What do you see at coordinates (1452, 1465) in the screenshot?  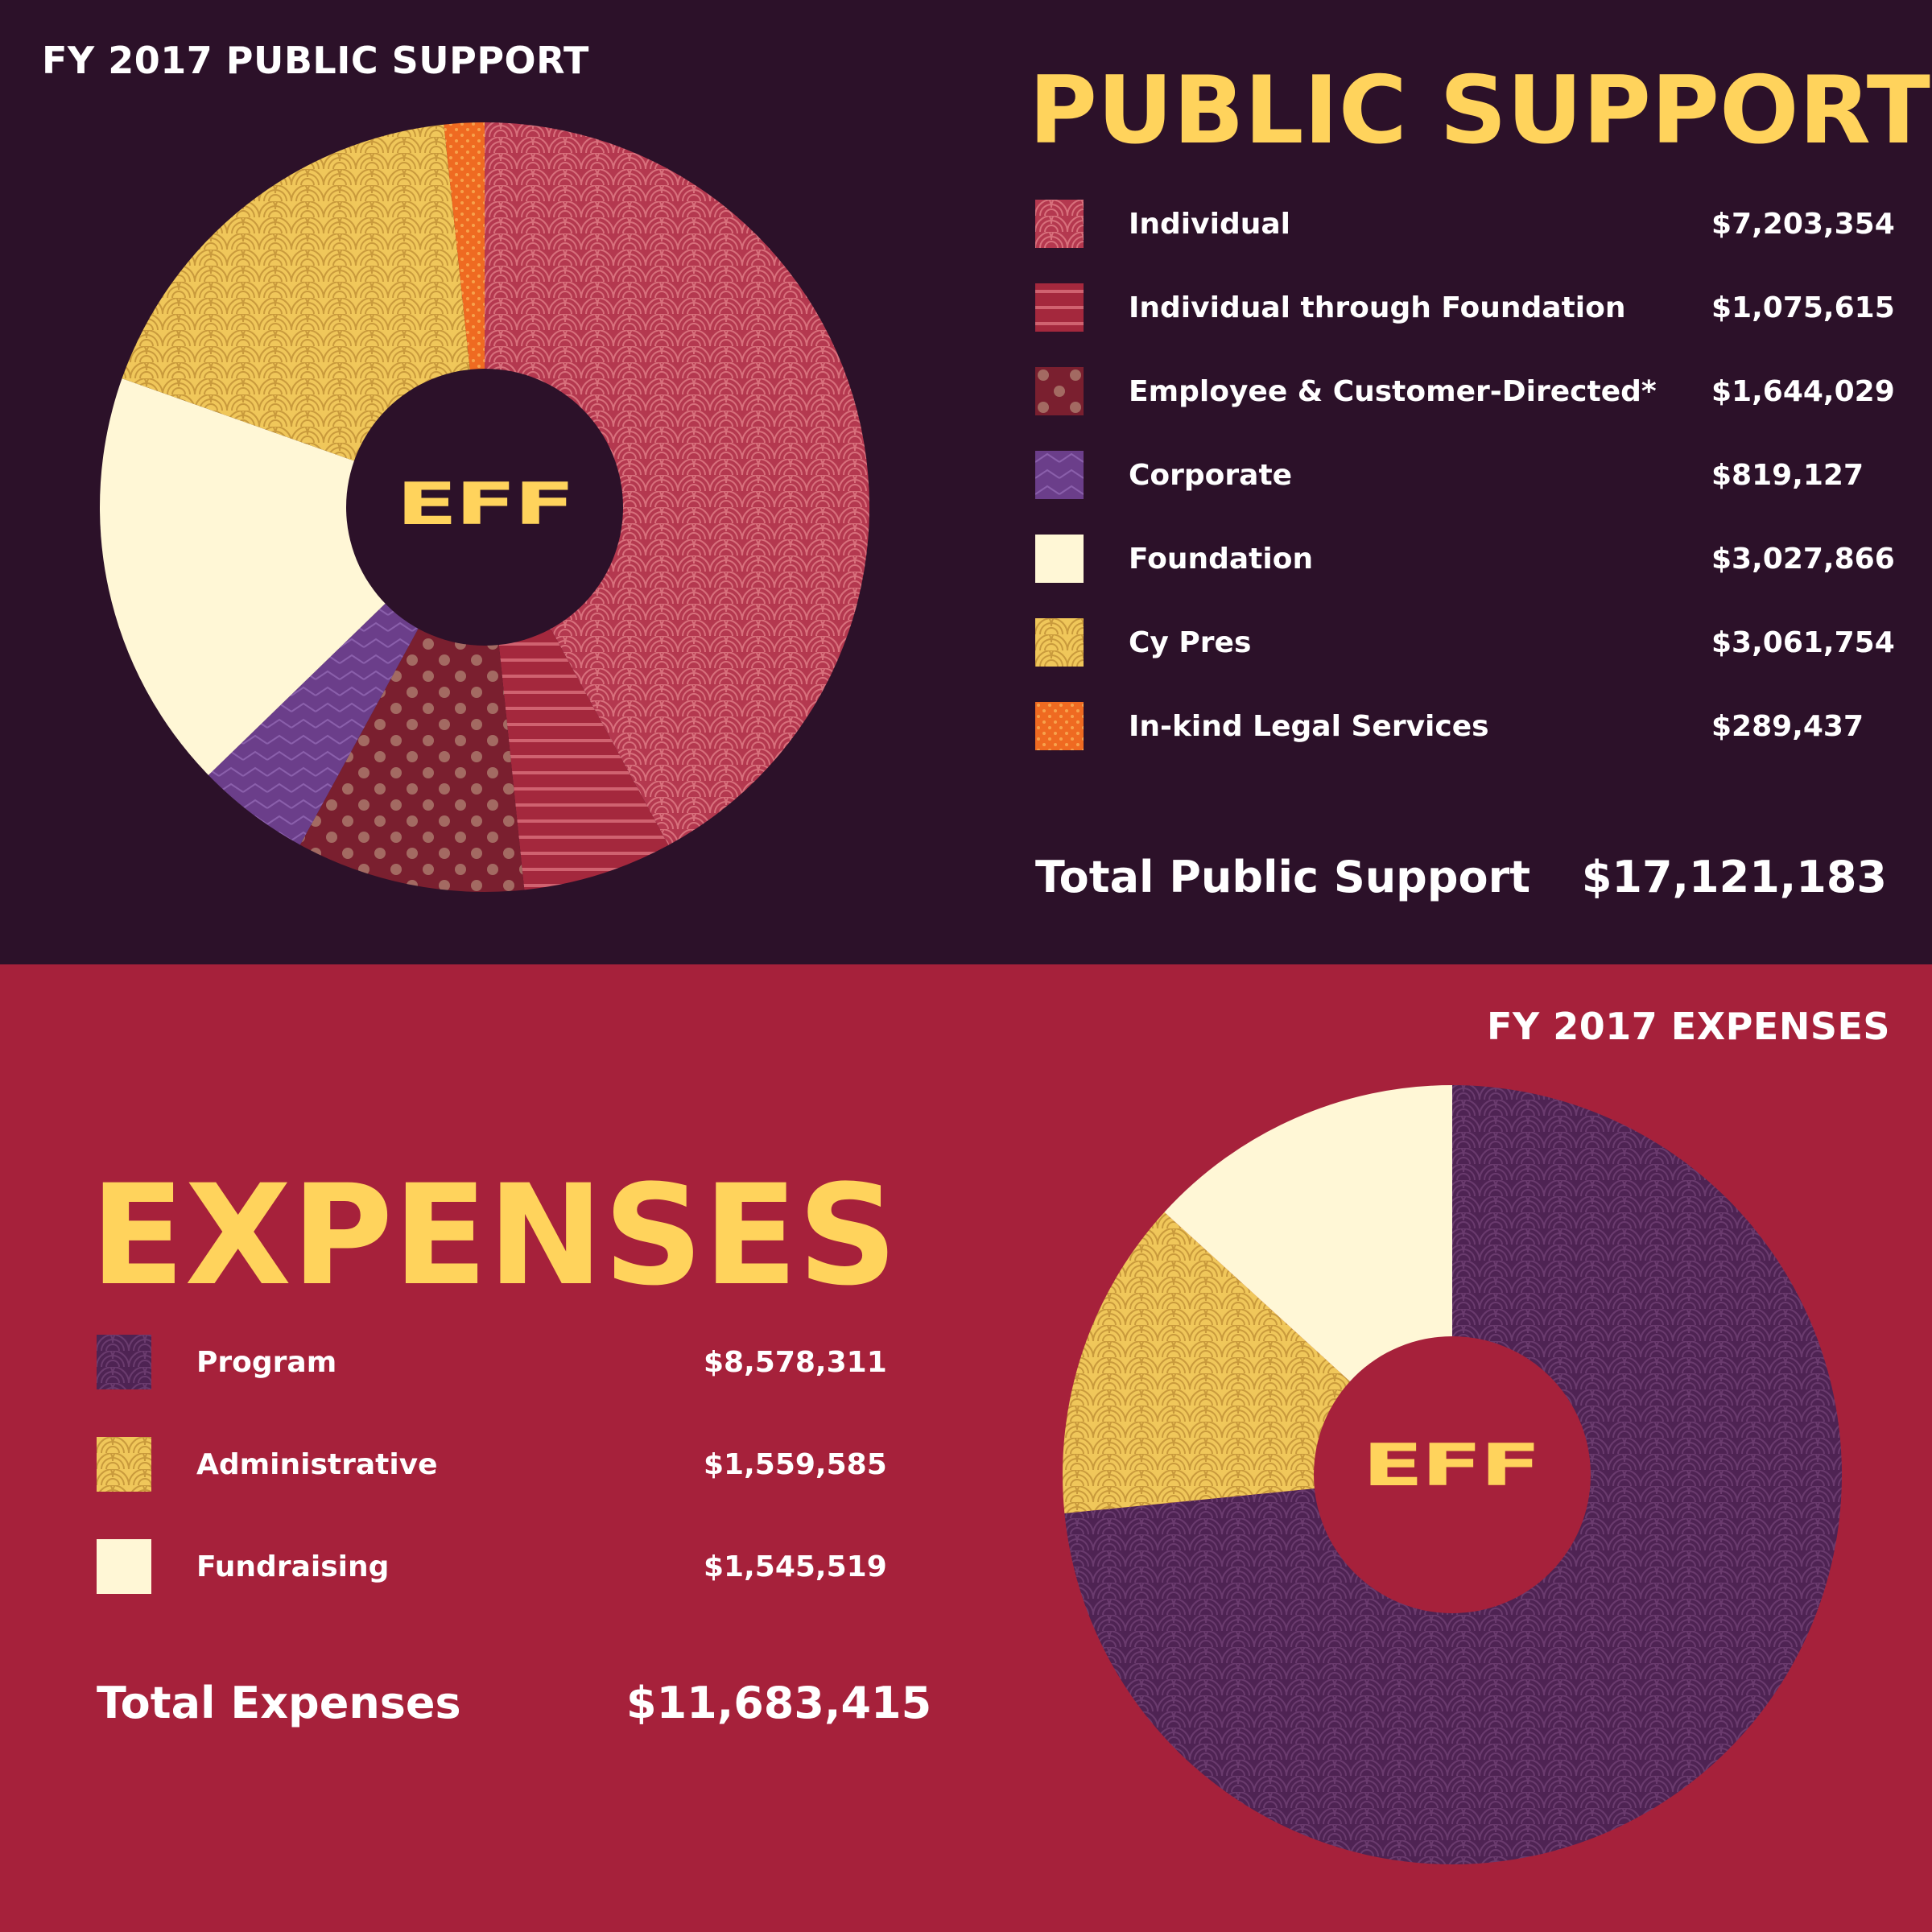 I see `eff-logo-expenses: EFF` at bounding box center [1452, 1465].